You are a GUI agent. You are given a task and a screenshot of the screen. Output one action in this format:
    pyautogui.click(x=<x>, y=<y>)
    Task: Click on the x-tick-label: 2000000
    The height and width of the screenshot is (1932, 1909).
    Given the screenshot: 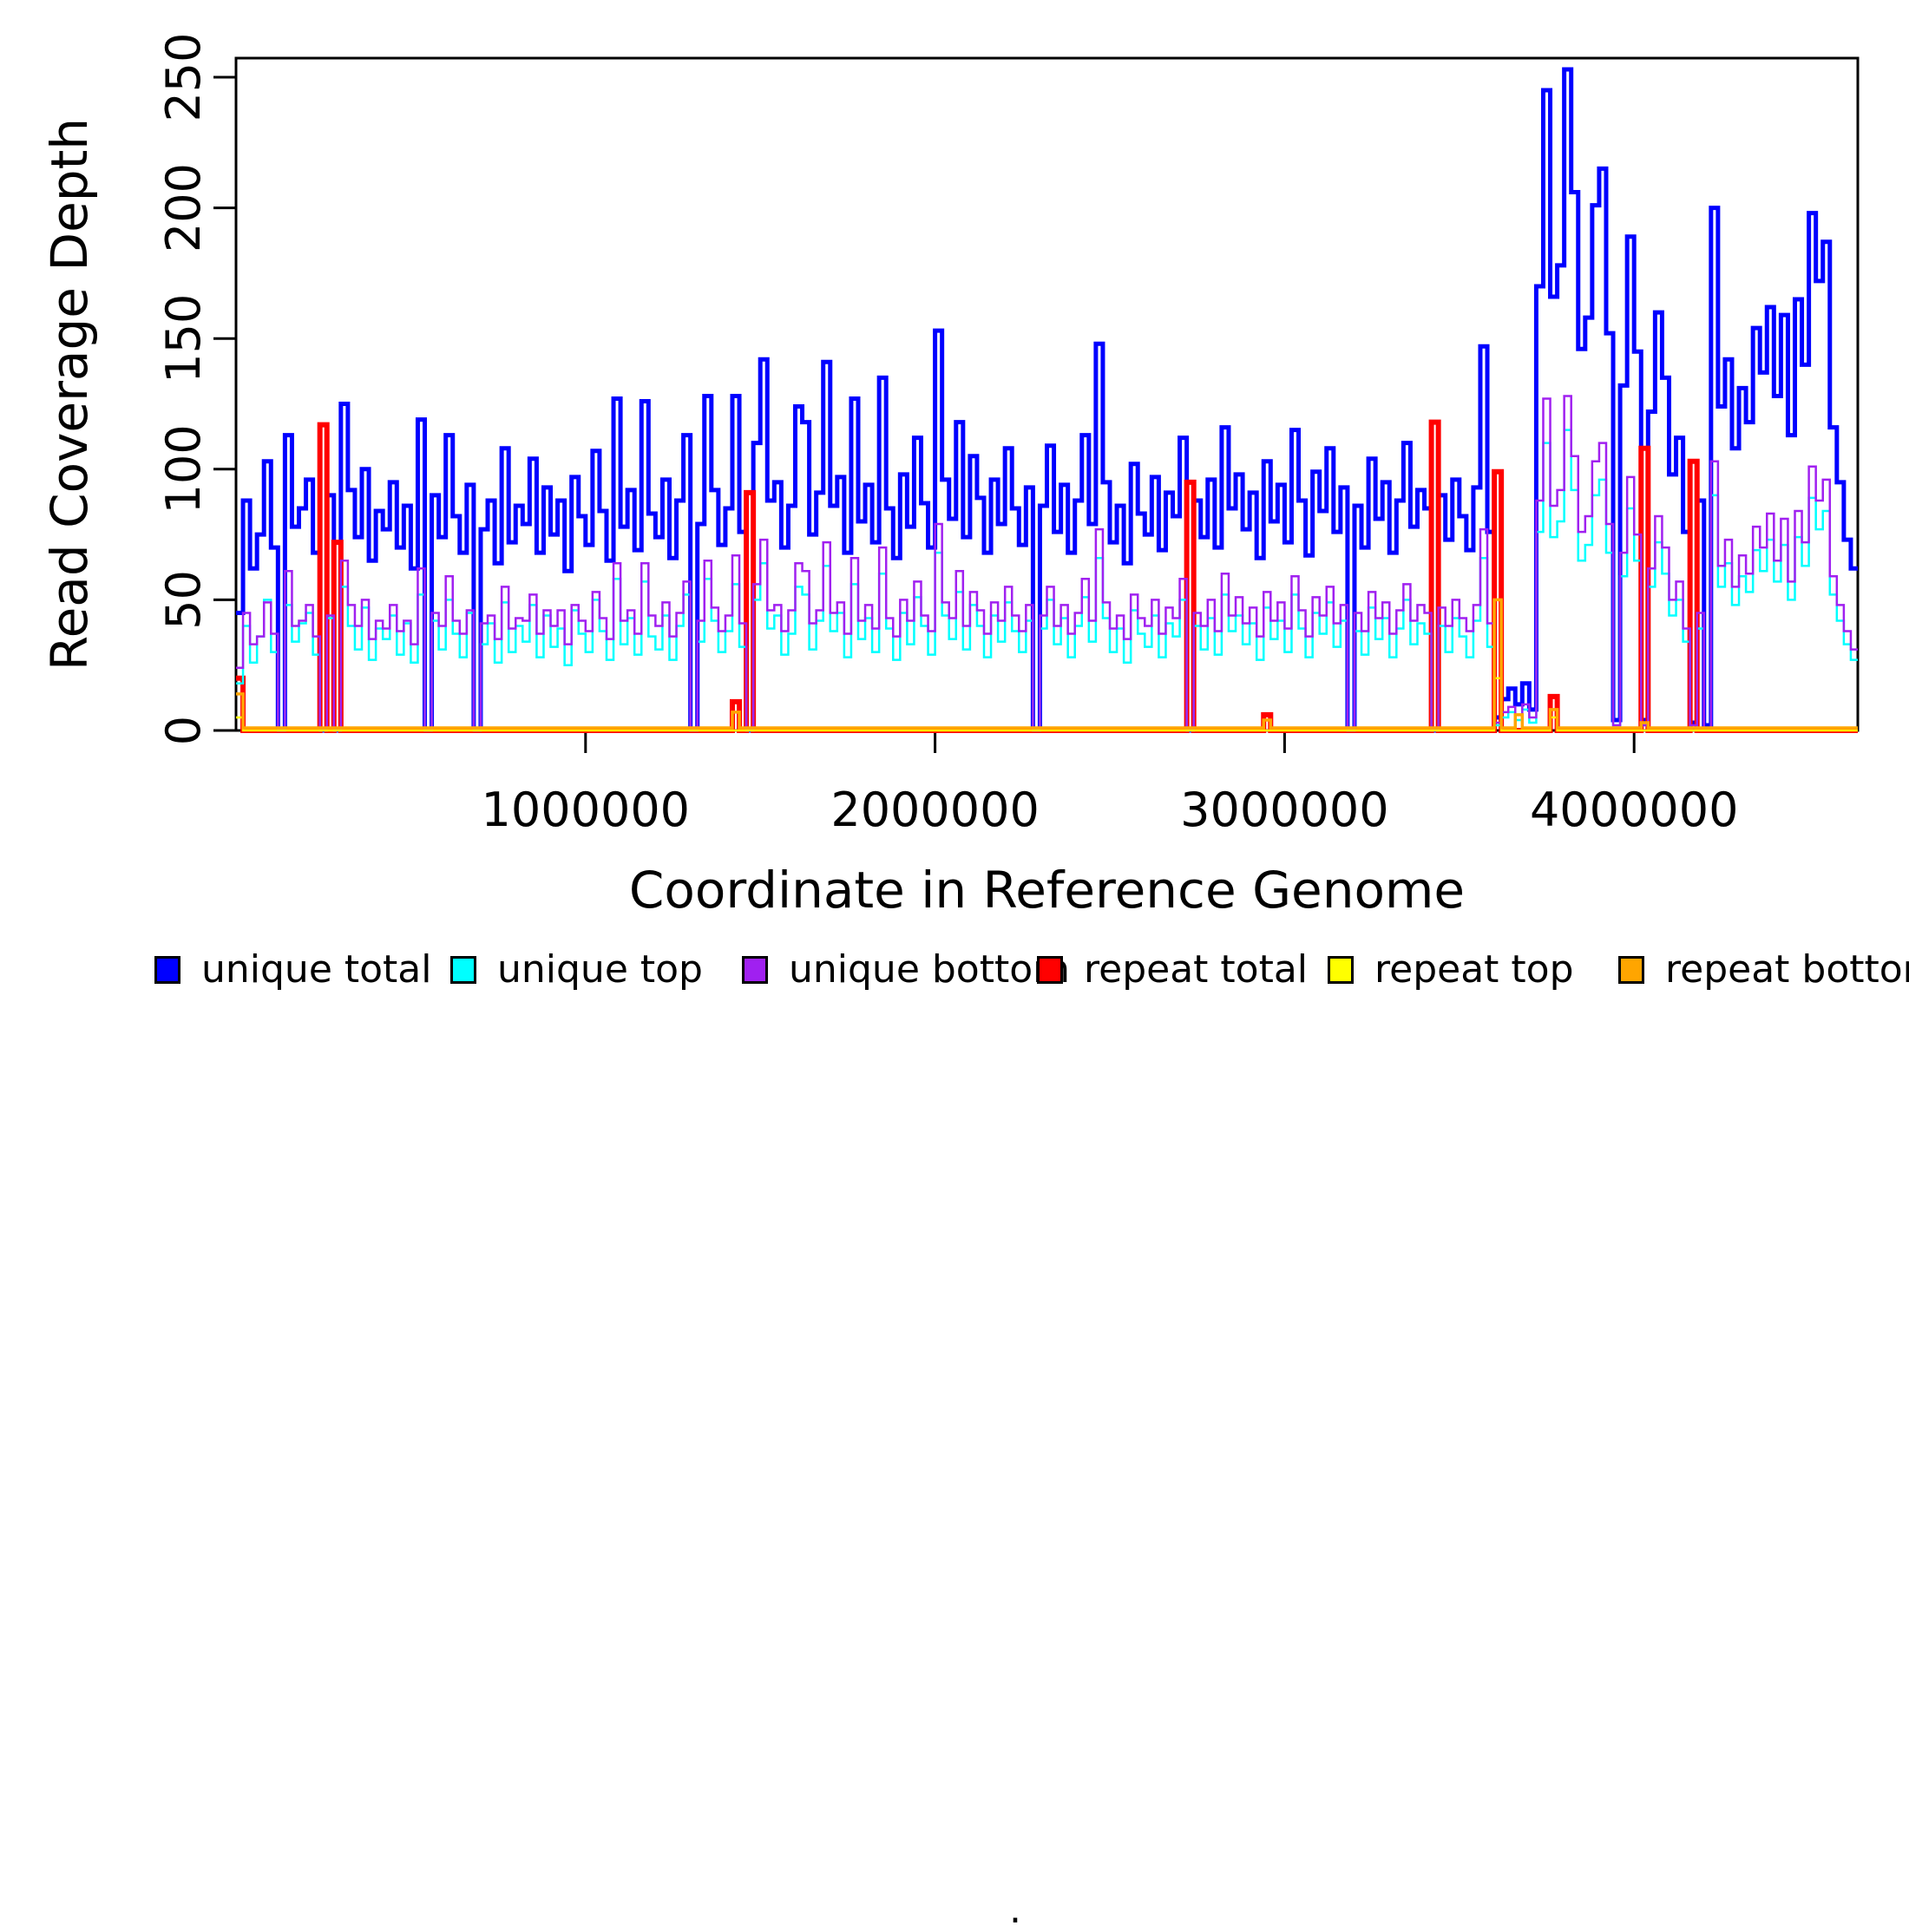 What is the action you would take?
    pyautogui.click(x=935, y=810)
    